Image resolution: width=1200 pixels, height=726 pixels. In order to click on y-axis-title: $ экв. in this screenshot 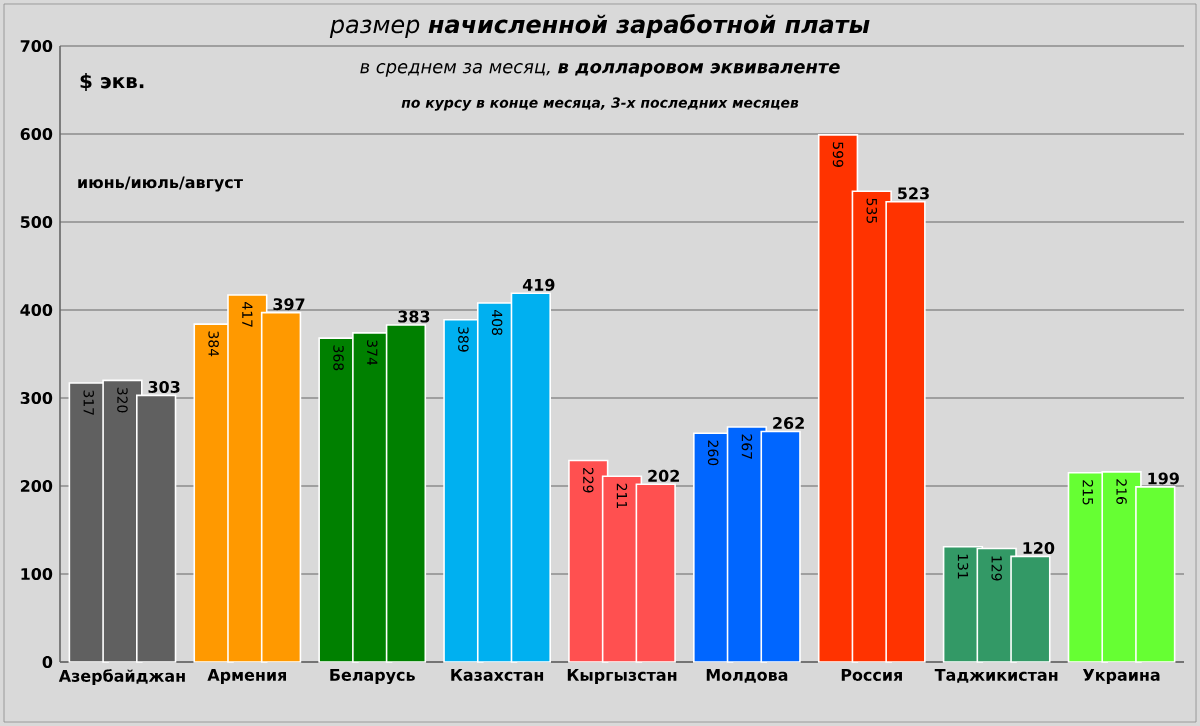, I will do `click(112, 82)`.